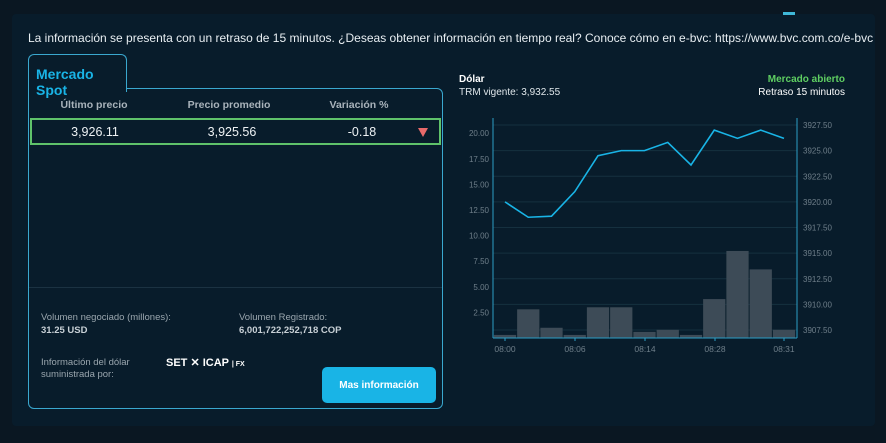 This screenshot has height=443, width=886. I want to click on more-info-button: Mas información, so click(379, 385).